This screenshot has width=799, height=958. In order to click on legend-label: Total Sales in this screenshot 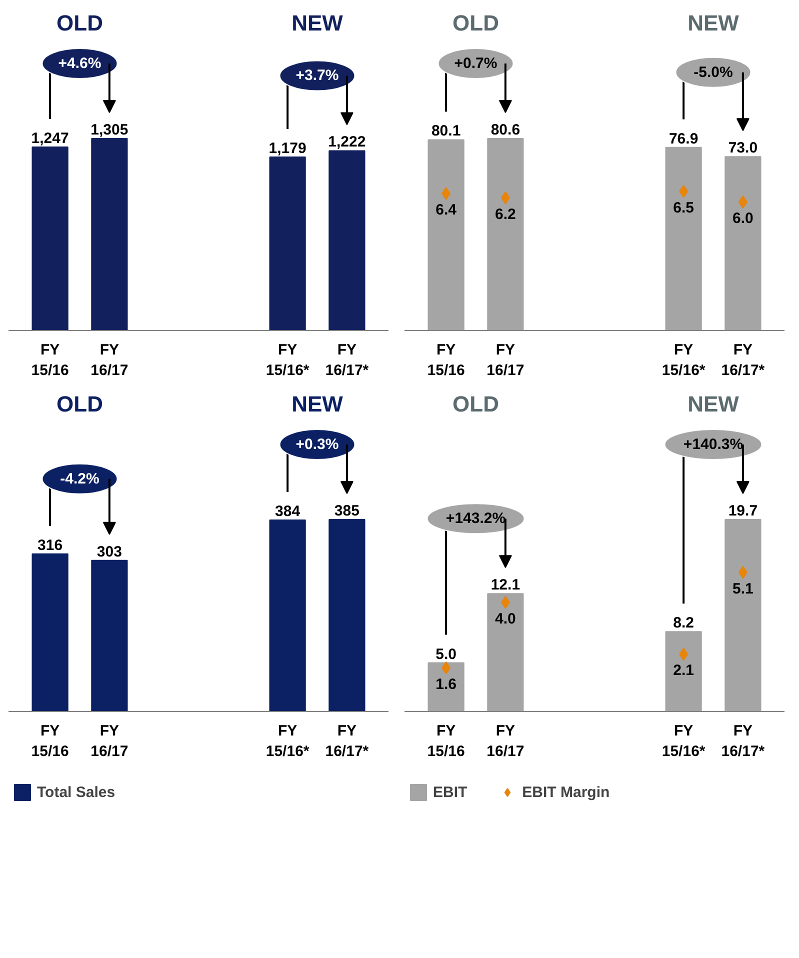, I will do `click(76, 792)`.